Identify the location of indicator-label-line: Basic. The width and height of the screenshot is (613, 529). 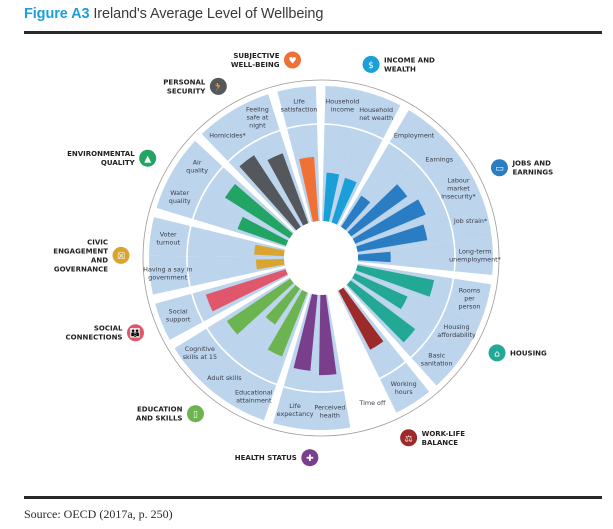
(436, 356).